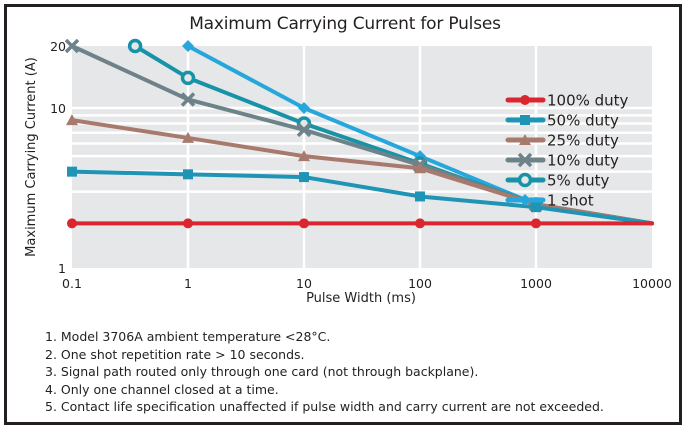 The height and width of the screenshot is (437, 690). I want to click on y-axis-label: Maximum Carrying Current (A), so click(31, 157).